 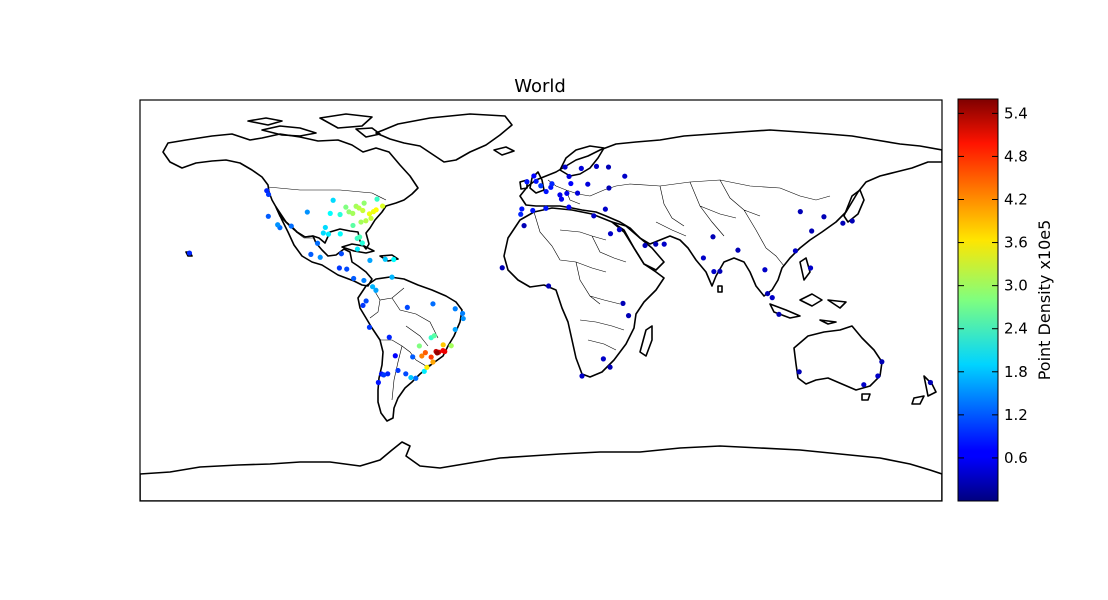 What do you see at coordinates (1016, 156) in the screenshot?
I see `colorbar-tick-label: 4.8` at bounding box center [1016, 156].